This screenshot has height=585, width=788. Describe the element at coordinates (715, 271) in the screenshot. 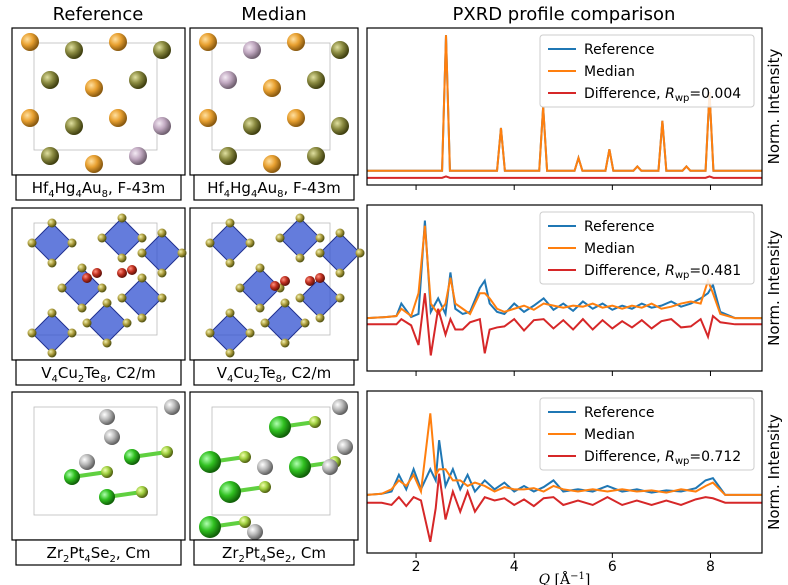

I see `label-part: =0.481` at that location.